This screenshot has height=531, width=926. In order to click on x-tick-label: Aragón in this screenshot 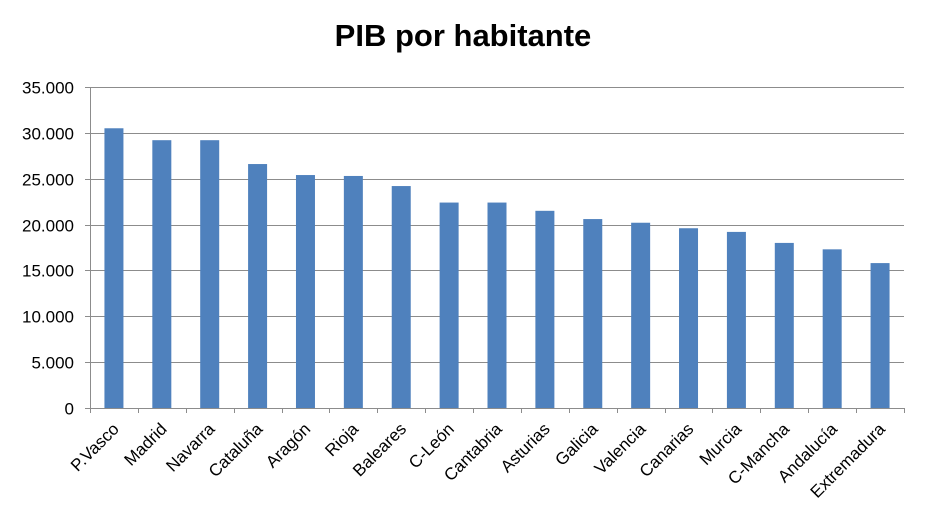, I will do `click(288, 445)`.